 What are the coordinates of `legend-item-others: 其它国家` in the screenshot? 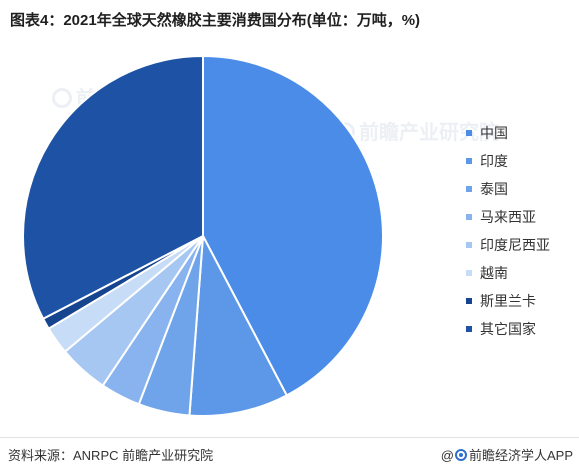 It's located at (521, 329).